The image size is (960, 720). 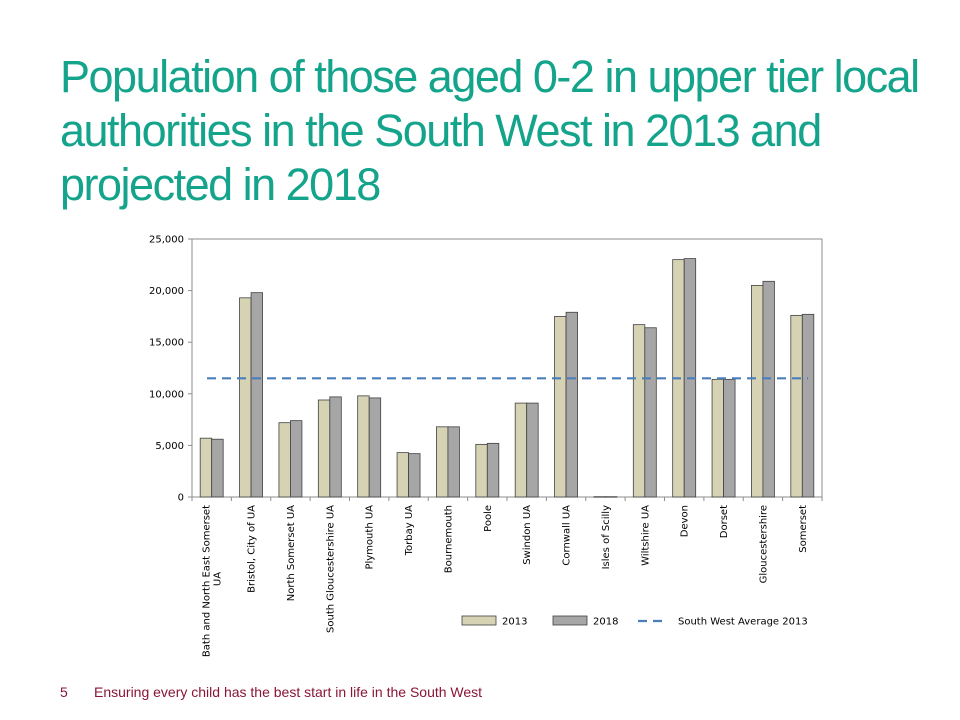 I want to click on x-category-label: Bristol, City of UA, so click(x=252, y=549).